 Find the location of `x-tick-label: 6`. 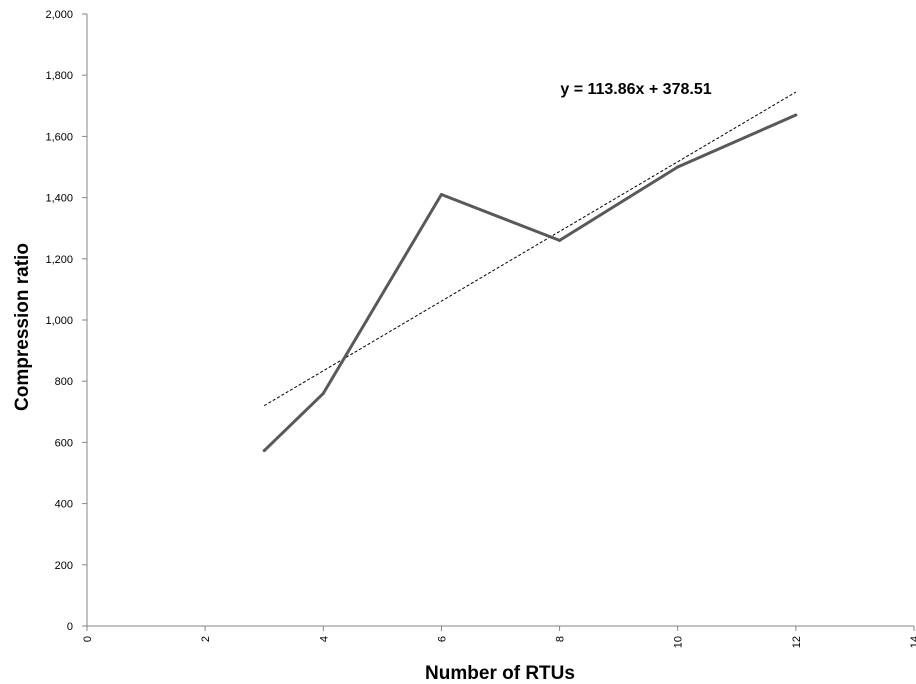

x-tick-label: 6 is located at coordinates (442, 639).